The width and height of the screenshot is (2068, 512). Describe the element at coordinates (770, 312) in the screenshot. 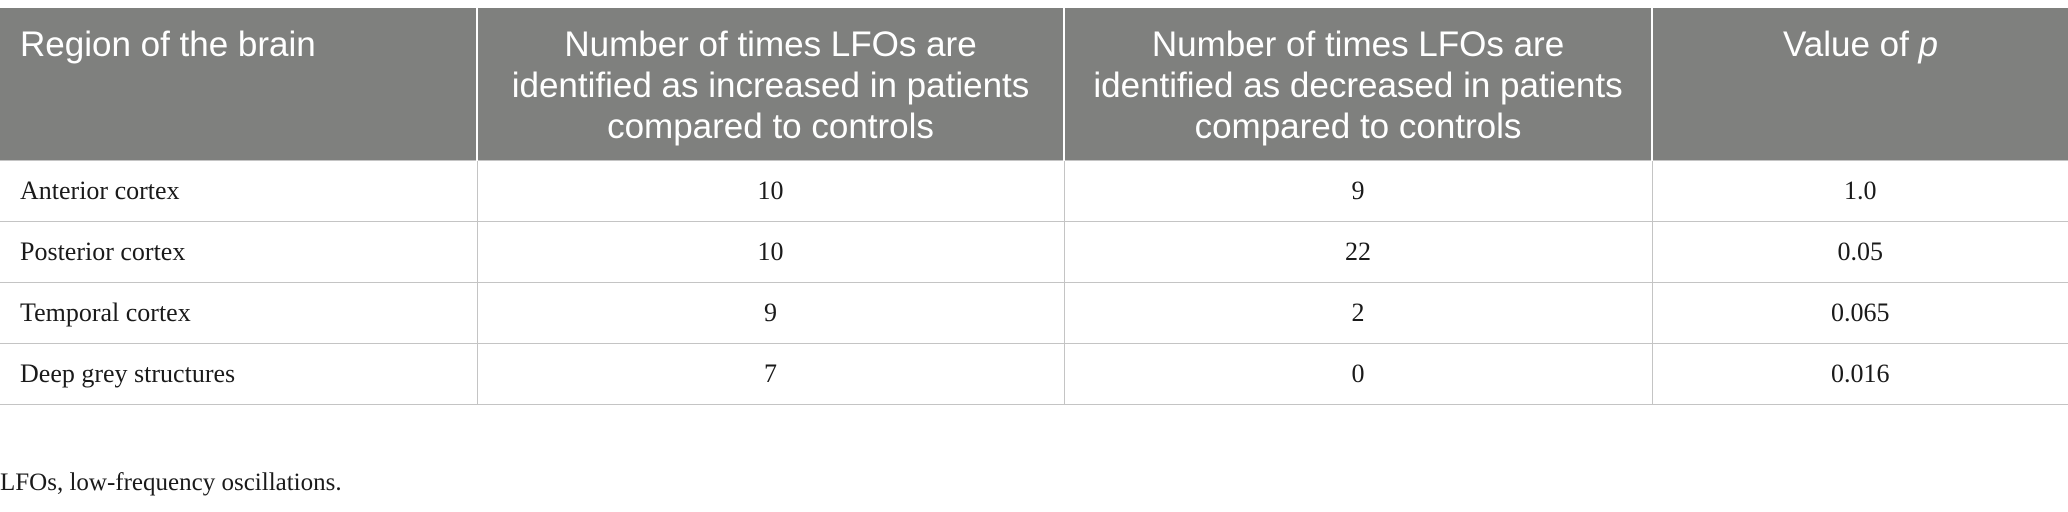

I see `cell-increased: 9` at that location.